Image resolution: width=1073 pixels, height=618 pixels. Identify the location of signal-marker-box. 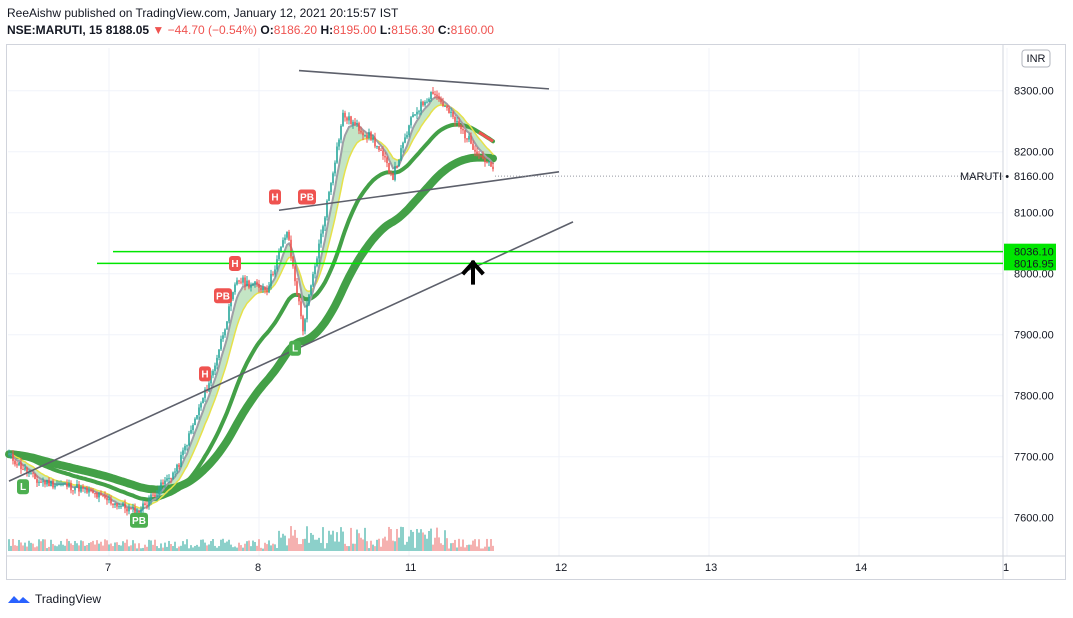
(23, 487).